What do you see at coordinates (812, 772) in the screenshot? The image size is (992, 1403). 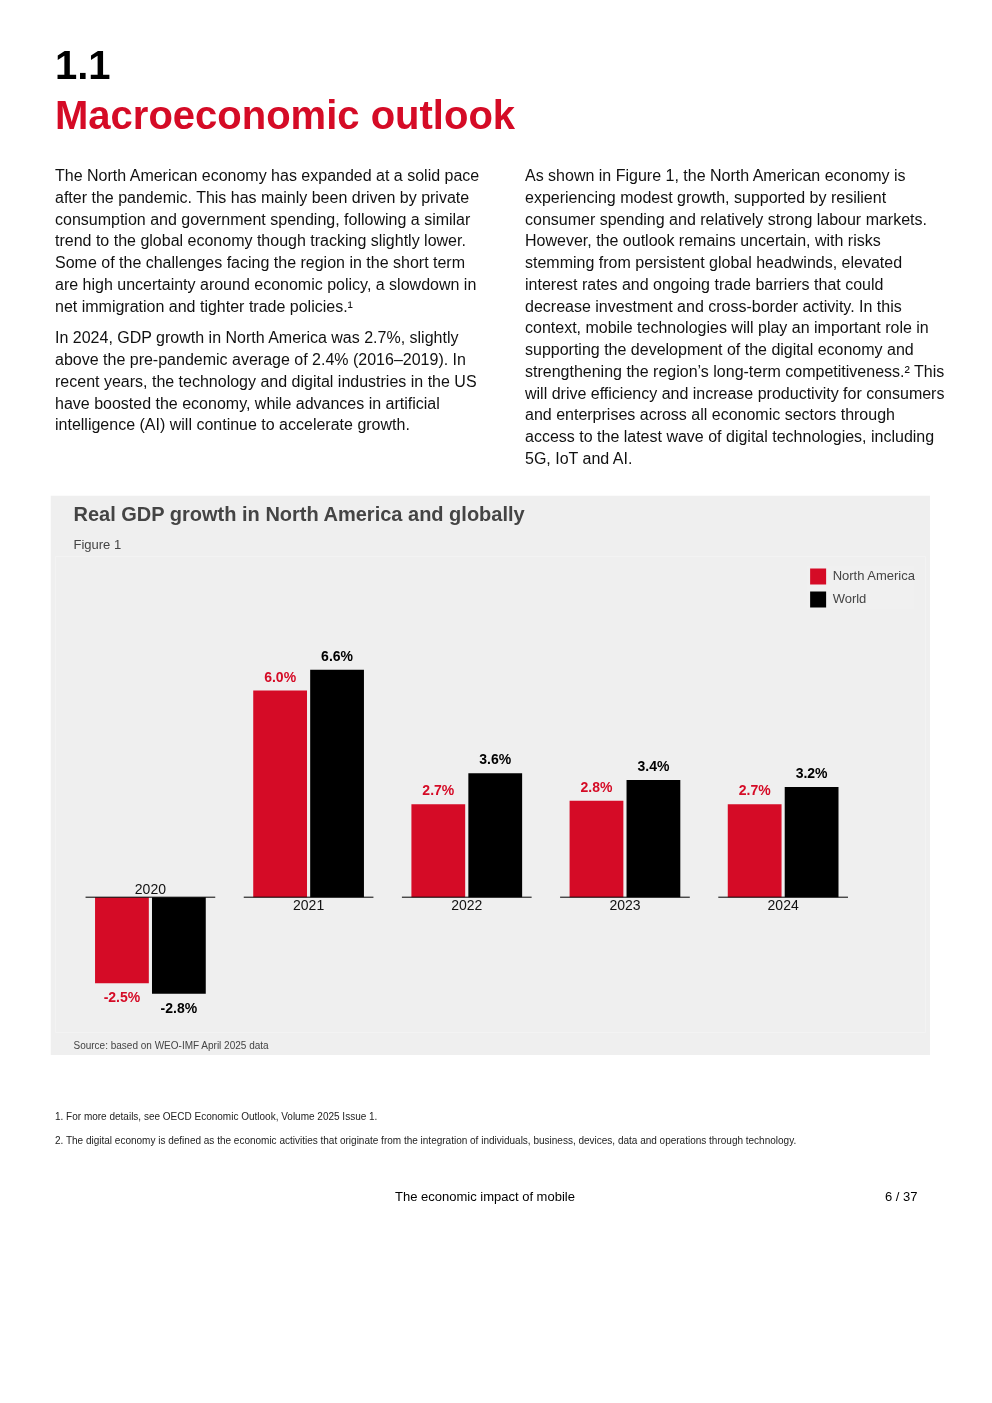 I see `data-label: 3.2%` at bounding box center [812, 772].